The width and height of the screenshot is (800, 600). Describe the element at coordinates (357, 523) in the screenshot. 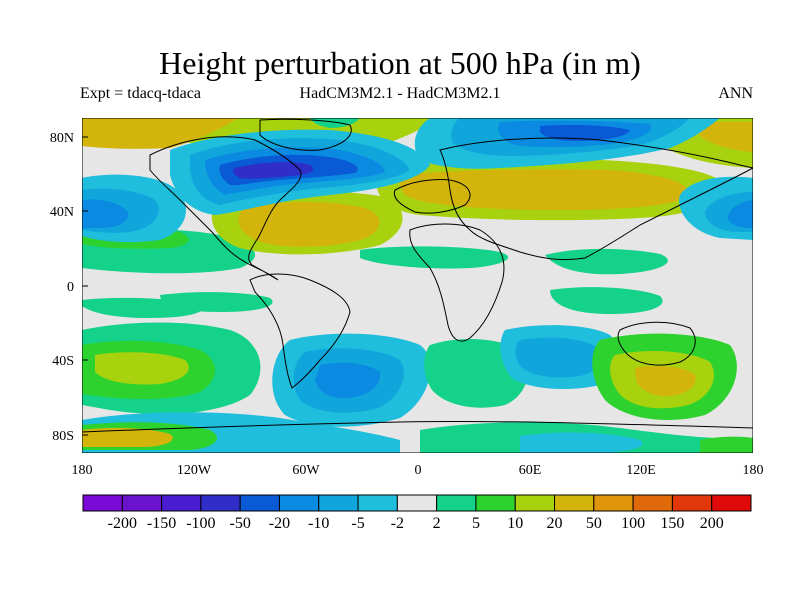

I see `colorbar-label: -5` at that location.